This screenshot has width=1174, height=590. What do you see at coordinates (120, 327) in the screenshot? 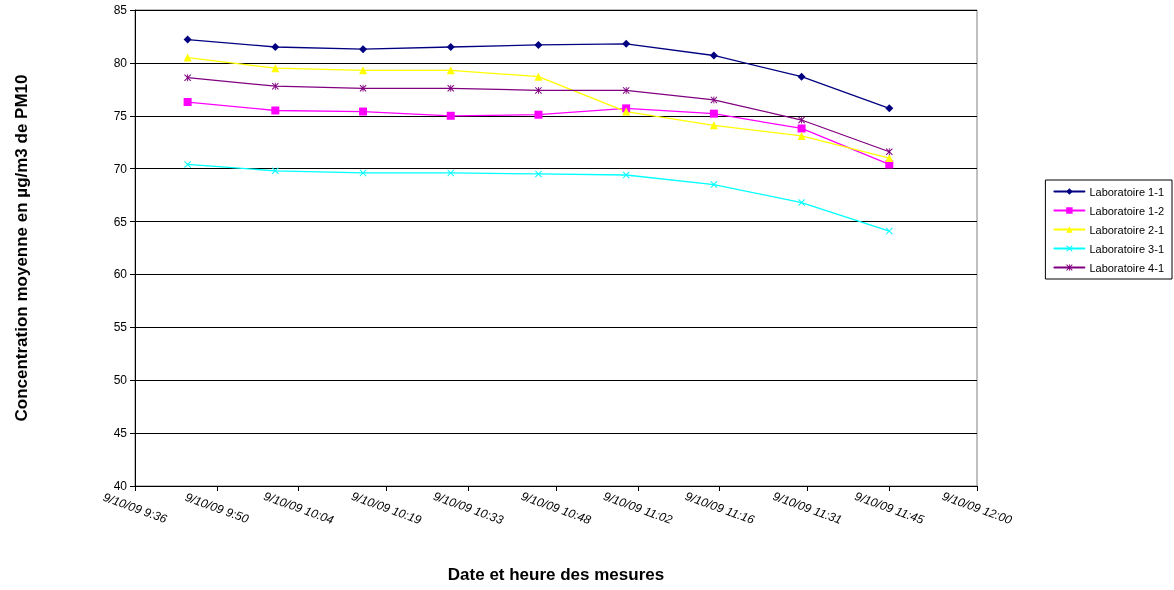
I see `y-tick-label: 55` at bounding box center [120, 327].